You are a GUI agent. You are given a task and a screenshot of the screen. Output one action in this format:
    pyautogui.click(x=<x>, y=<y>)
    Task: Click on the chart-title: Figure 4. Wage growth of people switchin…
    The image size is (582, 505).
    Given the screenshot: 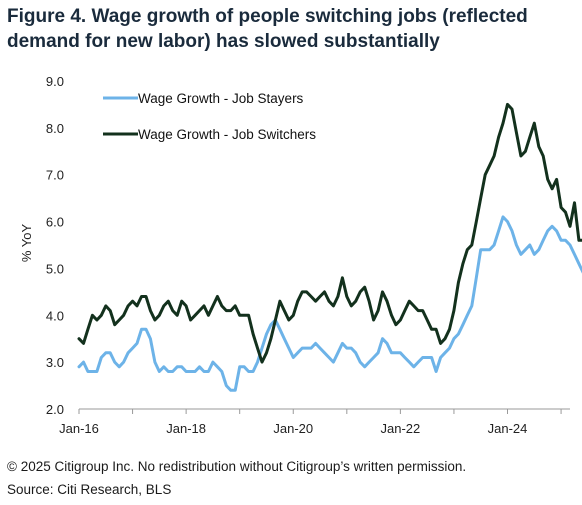 What is the action you would take?
    pyautogui.click(x=267, y=29)
    